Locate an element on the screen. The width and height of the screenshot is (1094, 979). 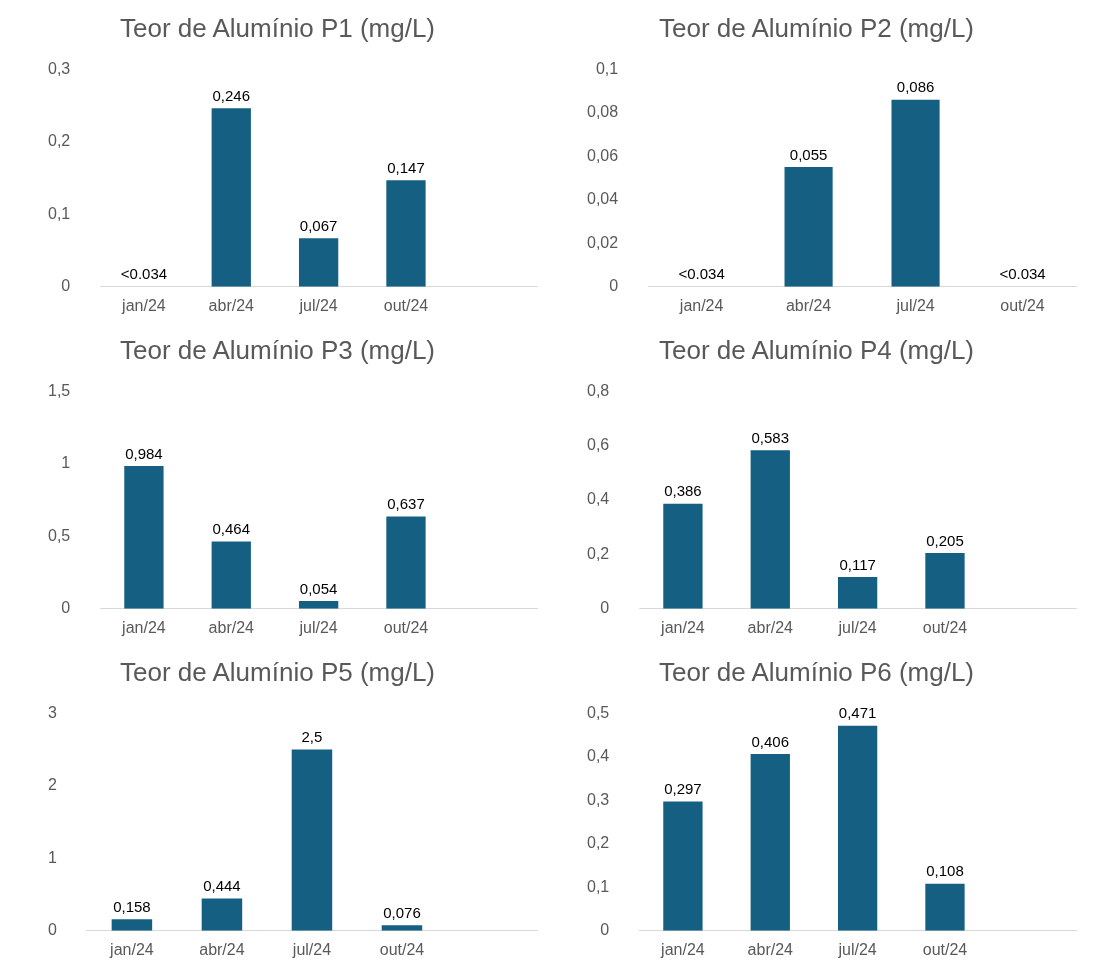
data-label: 0,386 is located at coordinates (683, 491).